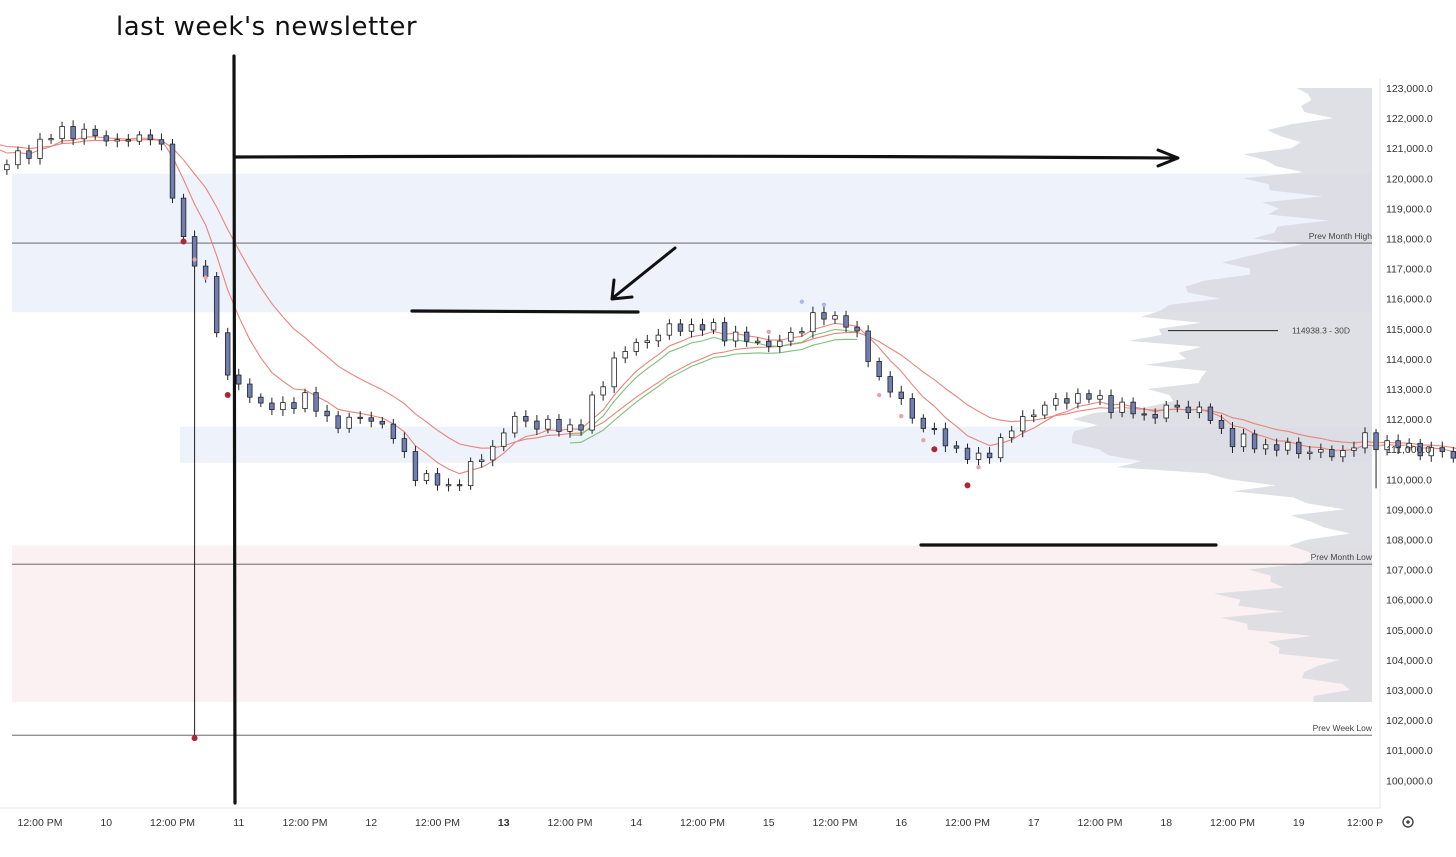 This screenshot has height=857, width=1456. I want to click on time-tick-label: 14, so click(636, 823).